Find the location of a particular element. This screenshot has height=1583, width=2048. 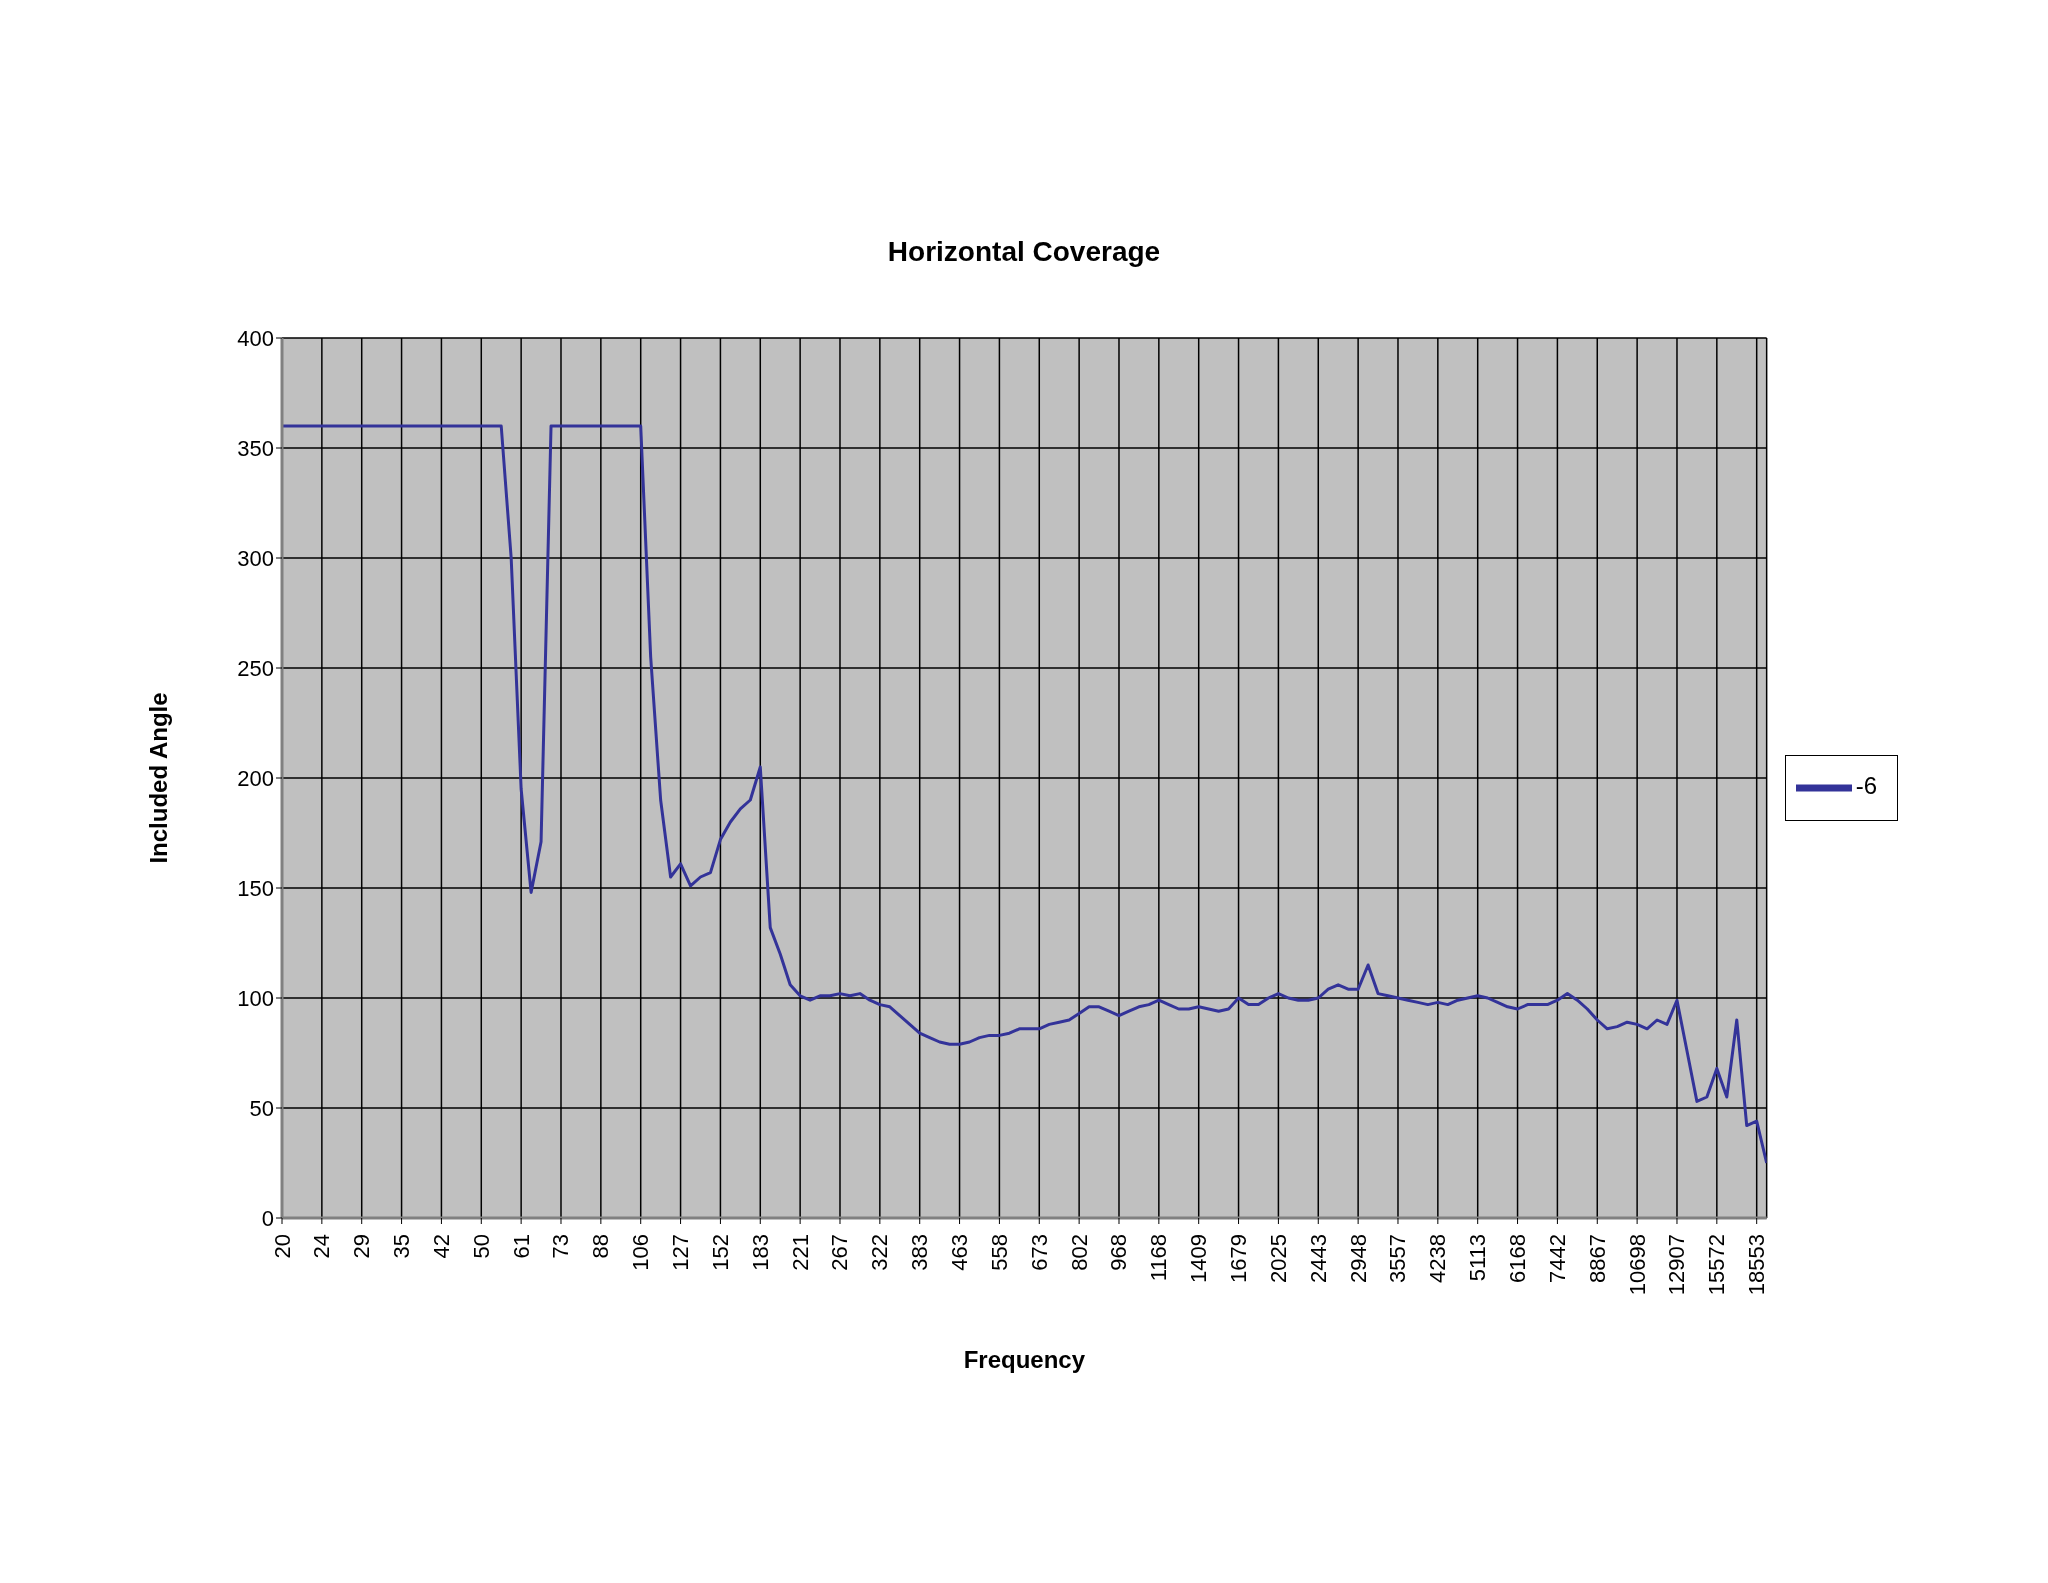

y-tick-label: 350 is located at coordinates (255, 448).